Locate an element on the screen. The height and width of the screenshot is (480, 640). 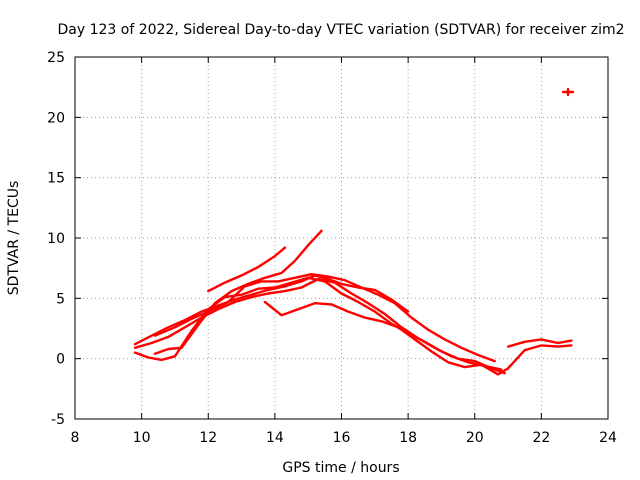
y-tick-label: 20 is located at coordinates (56, 118).